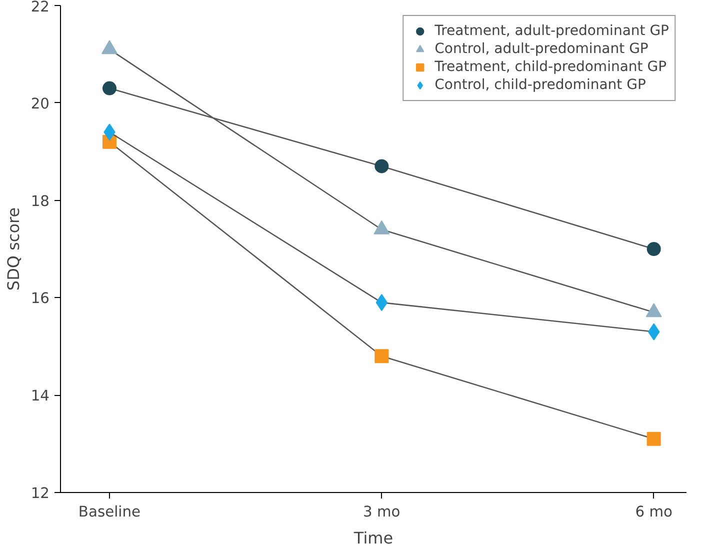  I want to click on y-axis-title: SDQ score, so click(13, 249).